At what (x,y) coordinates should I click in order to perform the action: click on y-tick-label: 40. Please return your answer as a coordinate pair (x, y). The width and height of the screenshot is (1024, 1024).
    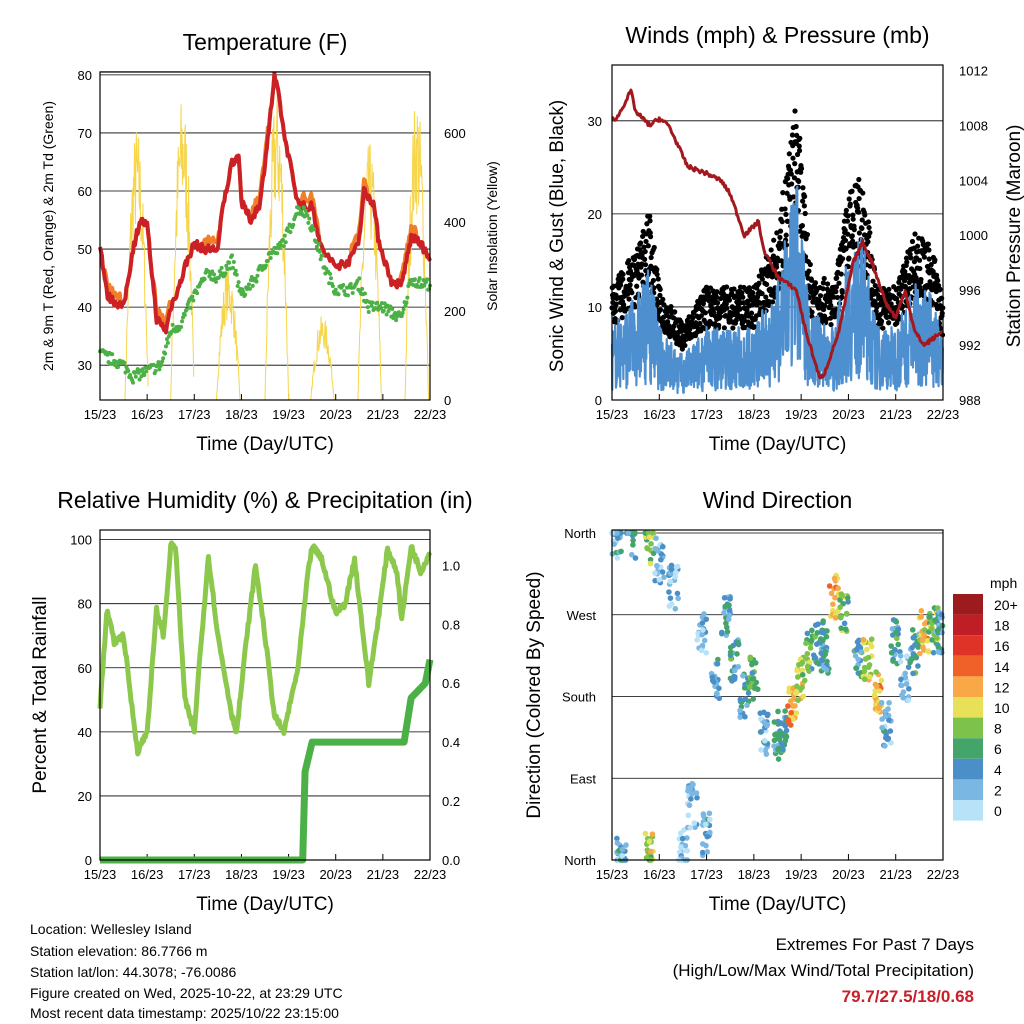
    Looking at the image, I should click on (85, 307).